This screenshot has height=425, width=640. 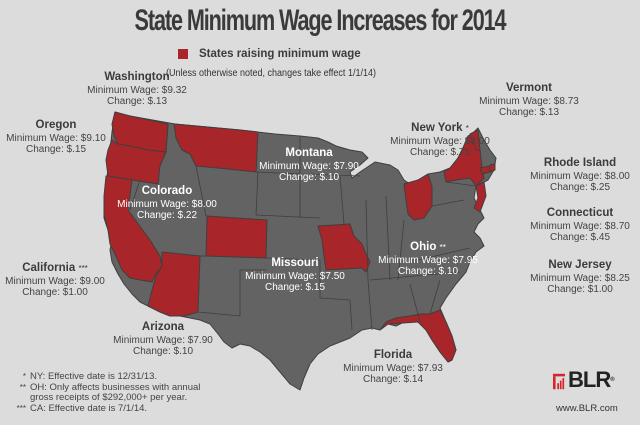 What do you see at coordinates (236, 237) in the screenshot?
I see `state-colorado` at bounding box center [236, 237].